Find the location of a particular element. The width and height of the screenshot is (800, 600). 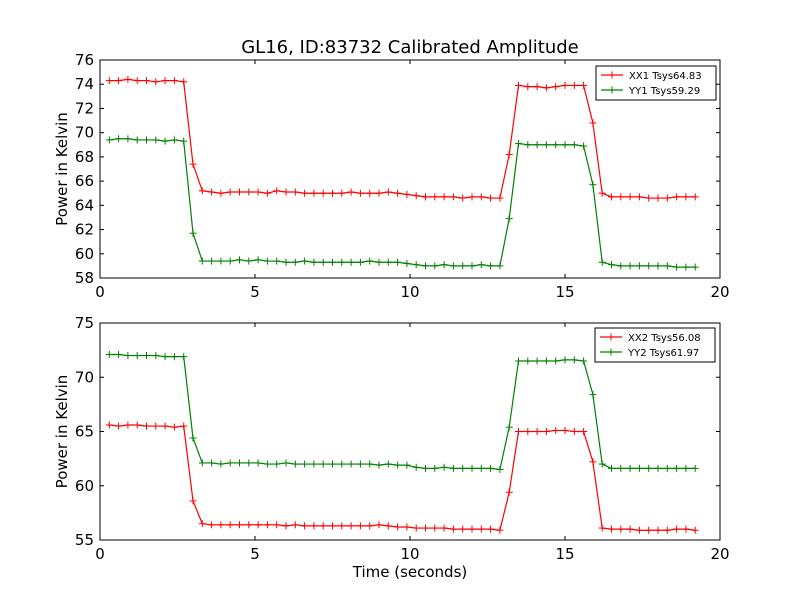

legend-box is located at coordinates (656, 83).